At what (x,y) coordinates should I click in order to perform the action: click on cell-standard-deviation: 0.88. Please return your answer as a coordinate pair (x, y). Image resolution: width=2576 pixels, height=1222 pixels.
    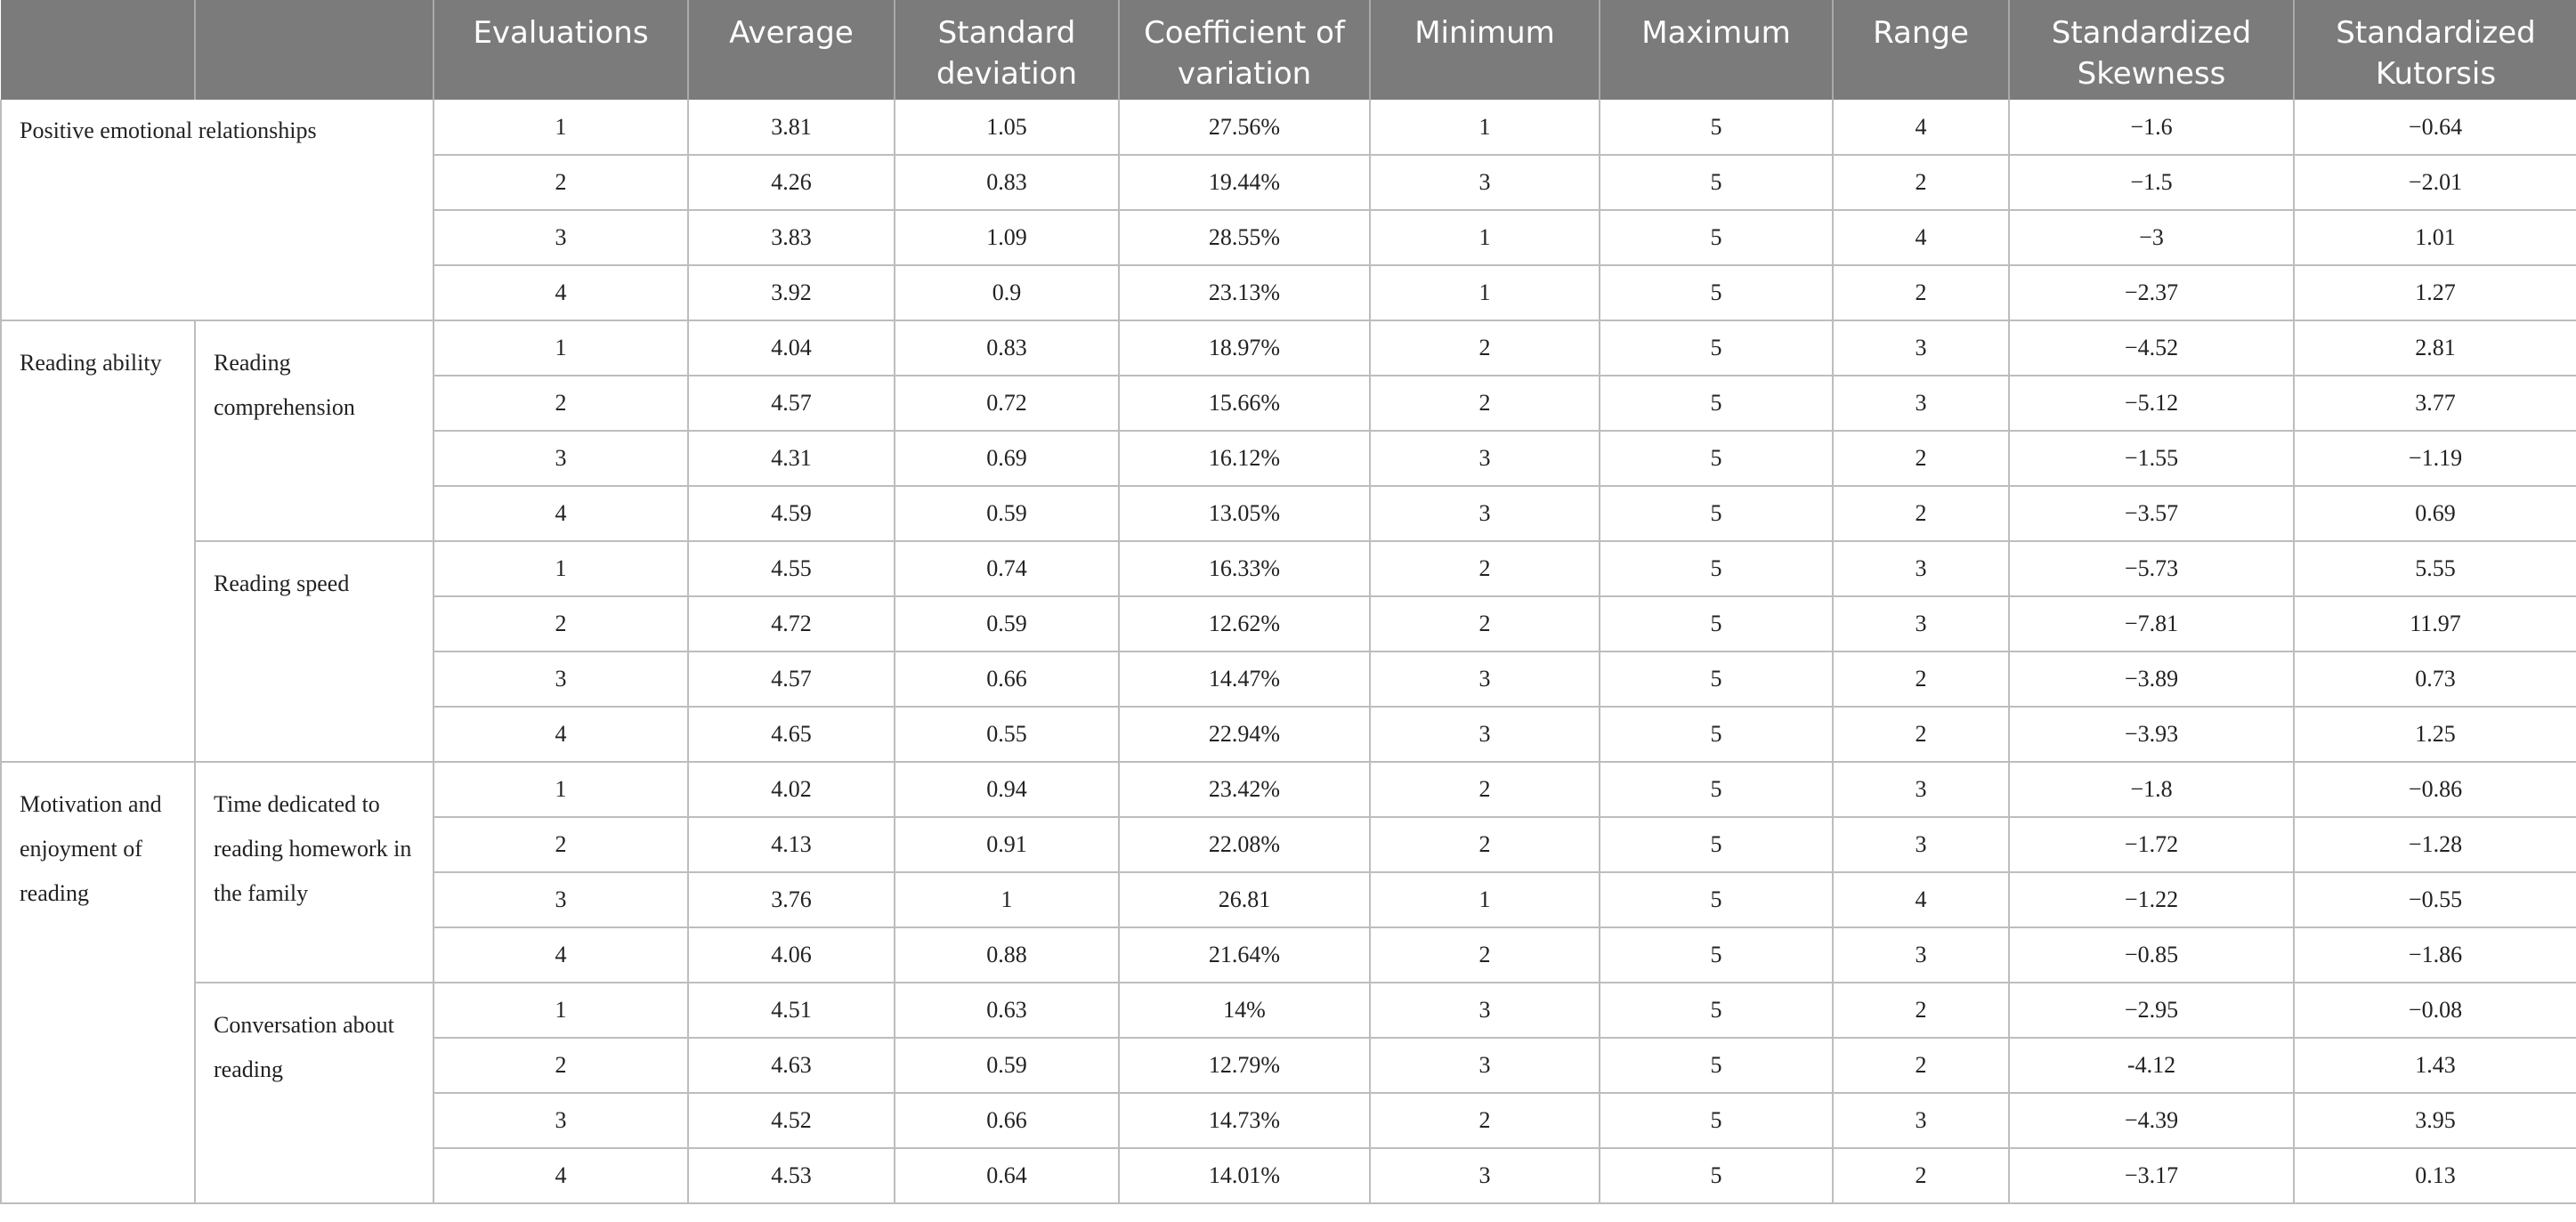
    Looking at the image, I should click on (1007, 955).